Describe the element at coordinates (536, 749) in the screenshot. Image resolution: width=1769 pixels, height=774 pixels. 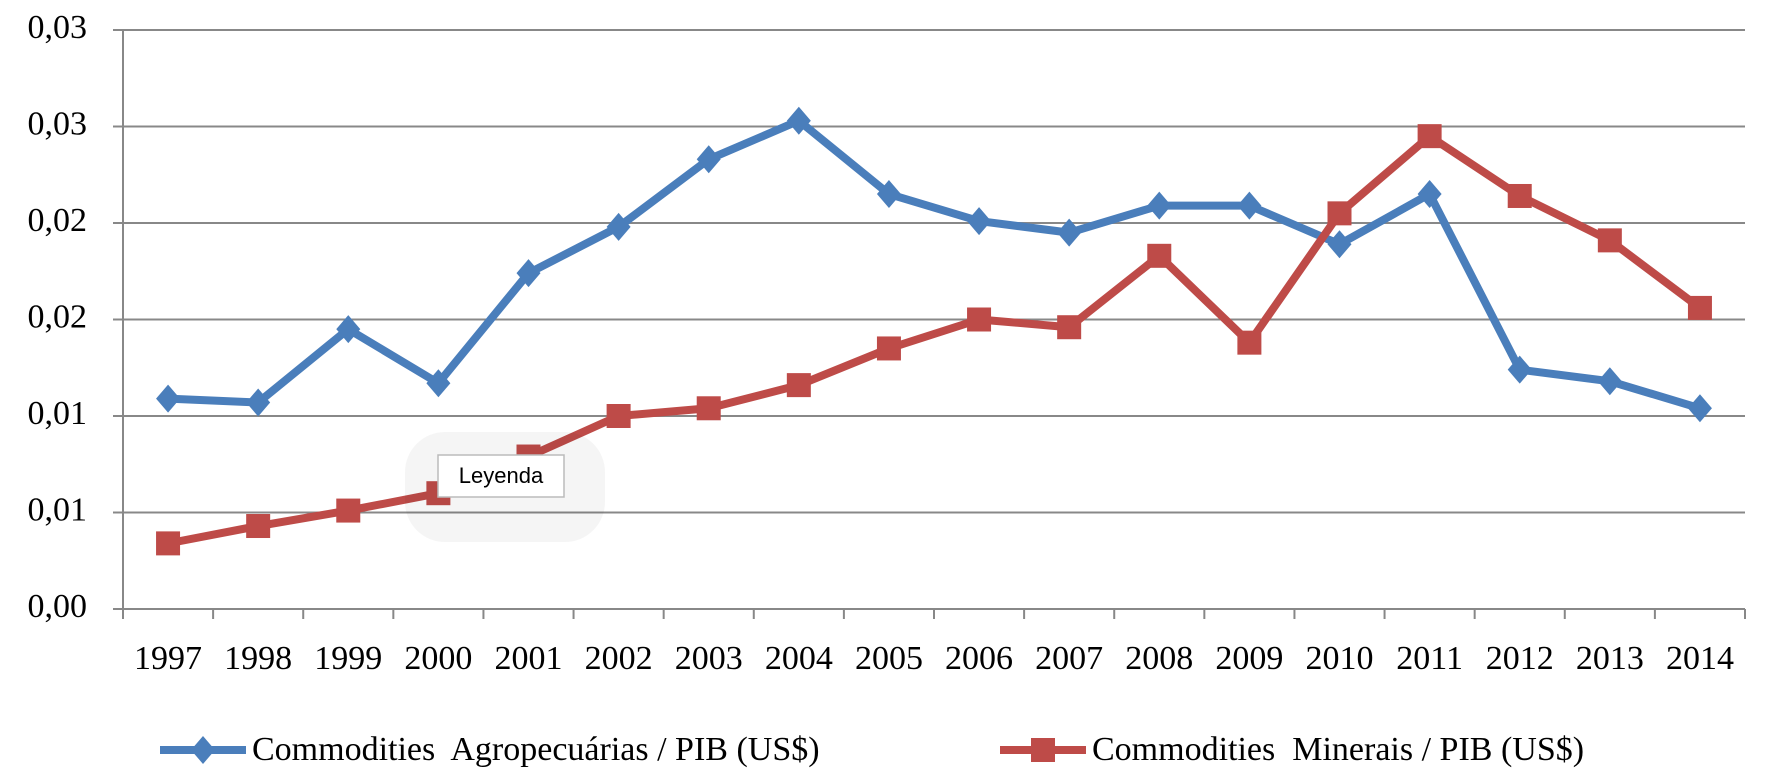
I see `legend-label: Commodities Agropecuárias / PIB (US$)` at that location.